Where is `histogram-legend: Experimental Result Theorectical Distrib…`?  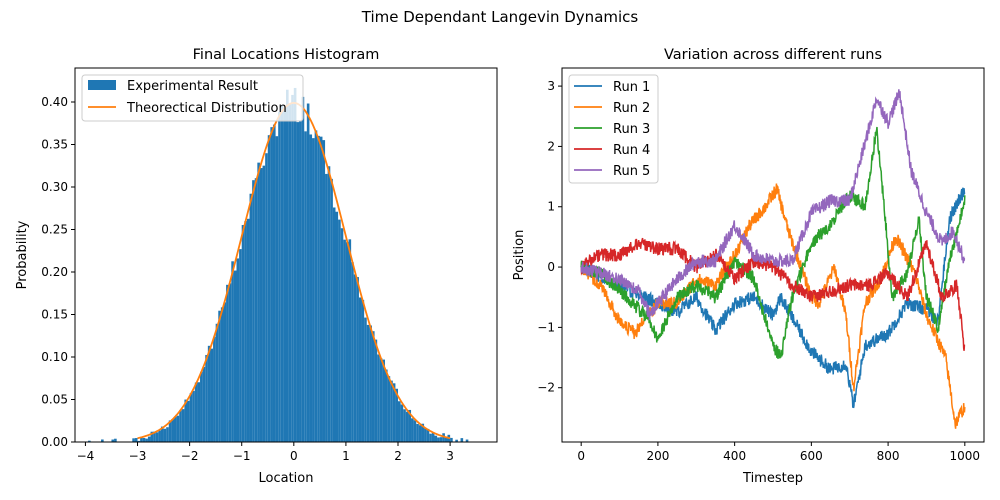
histogram-legend: Experimental Result Theorectical Distrib… is located at coordinates (192, 98).